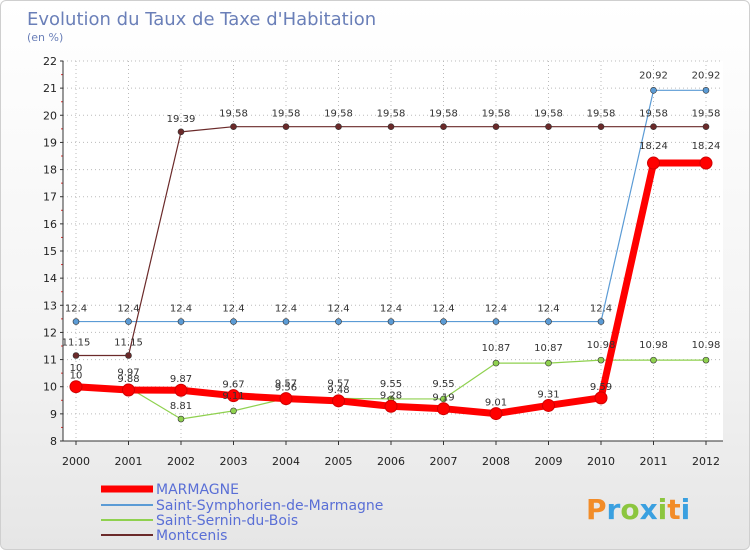 This screenshot has height=550, width=750. What do you see at coordinates (50, 61) in the screenshot?
I see `y-tick-label: 22` at bounding box center [50, 61].